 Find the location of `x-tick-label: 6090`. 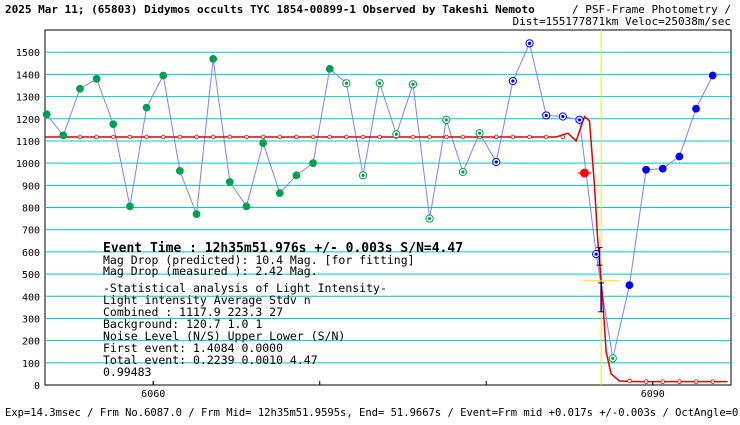

x-tick-label: 6090 is located at coordinates (653, 394).